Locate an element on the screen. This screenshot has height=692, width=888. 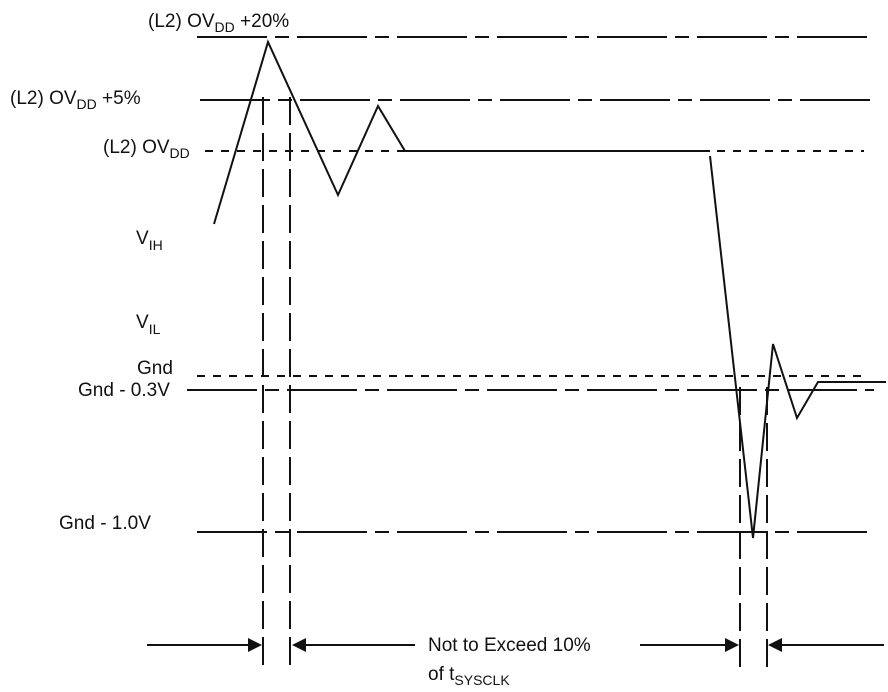
arrowhead-left-outer is located at coordinates (255, 645).